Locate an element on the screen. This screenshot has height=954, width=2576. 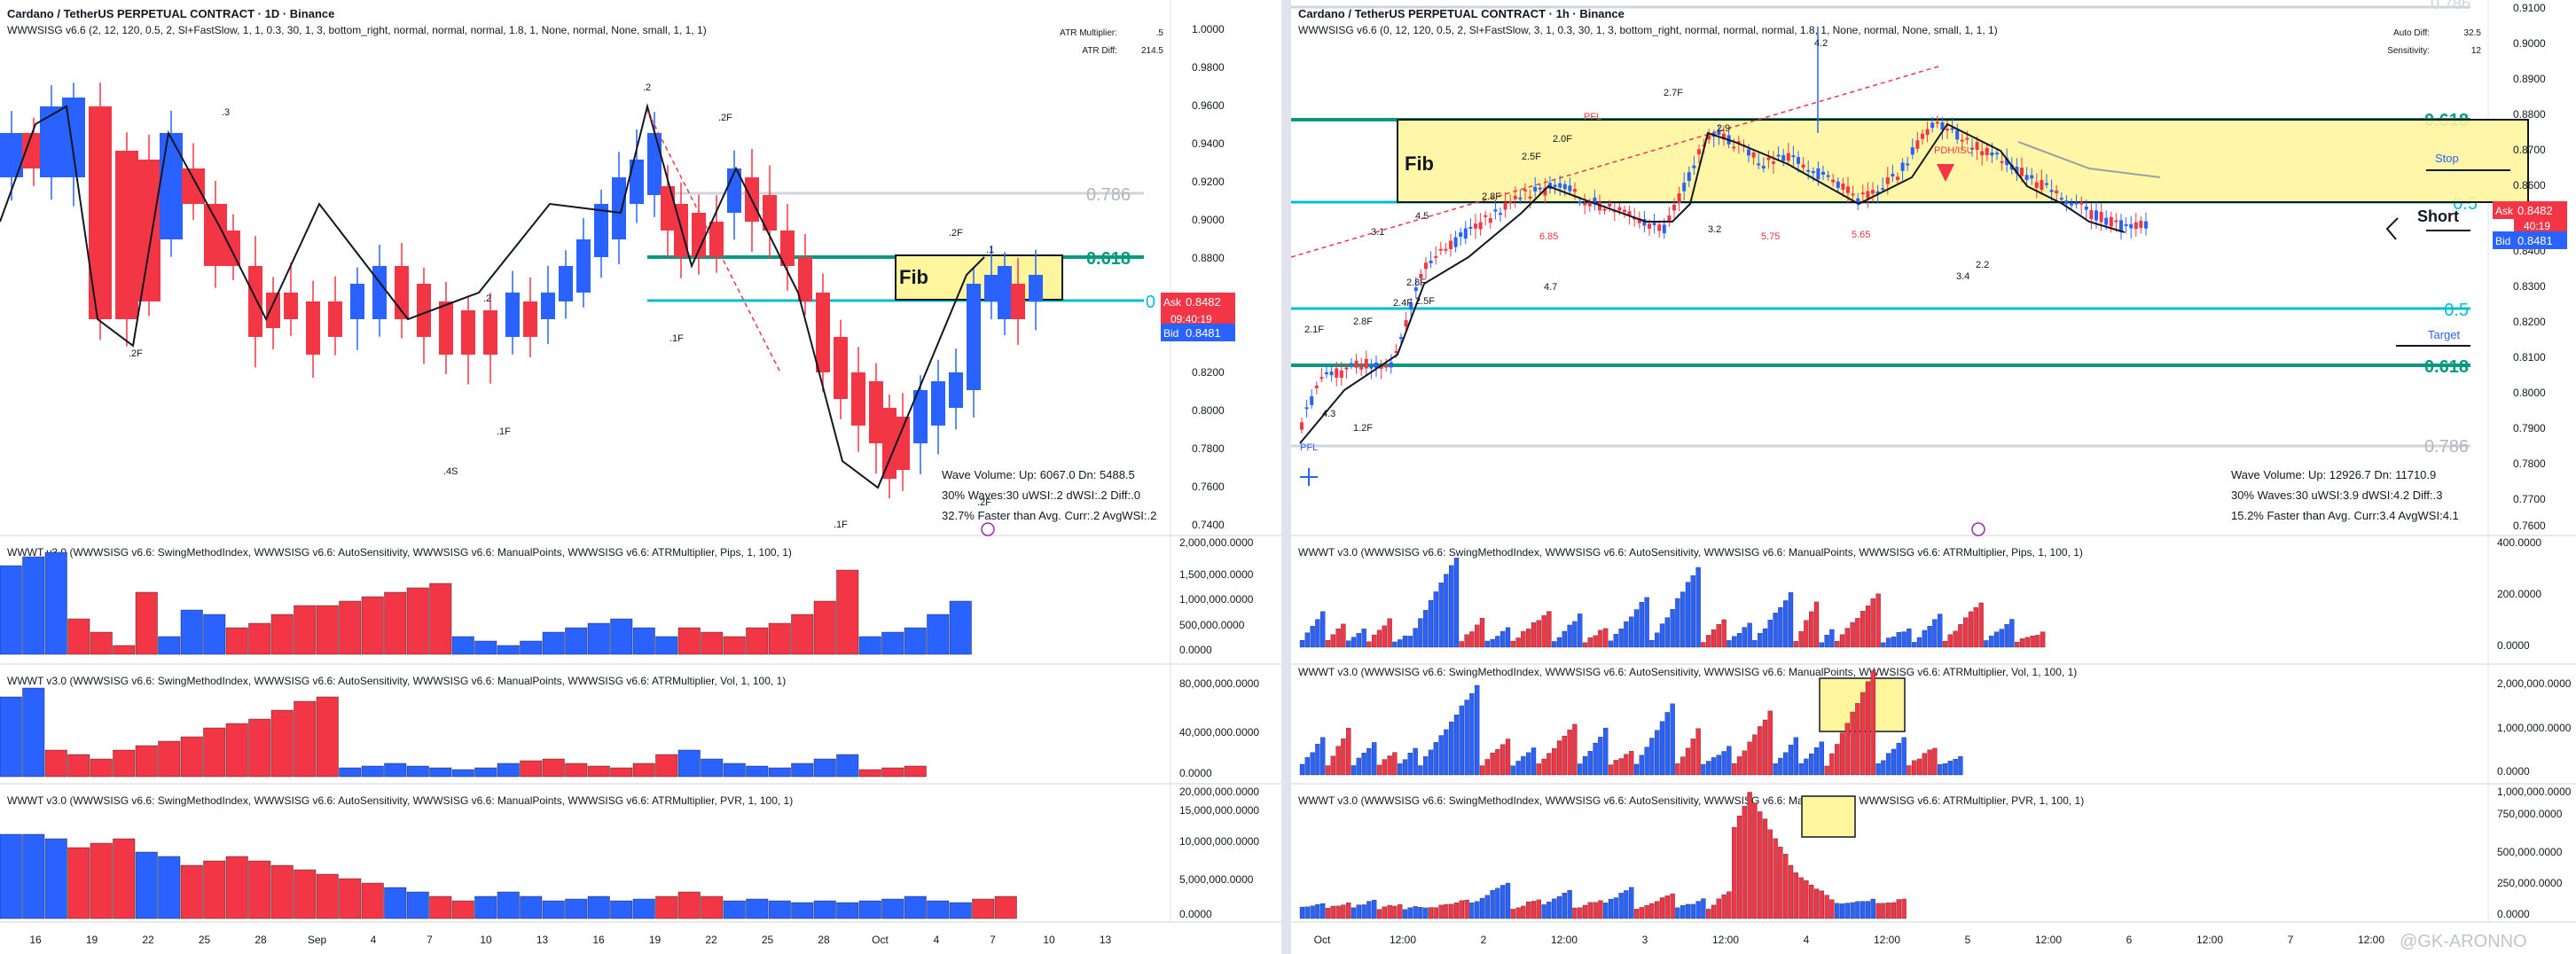
left-time-axis: 16 19 22 25 28 Sep 4 7 10 13 16 19 22 25 28 Oct 4 7 10 13 is located at coordinates (570, 940).